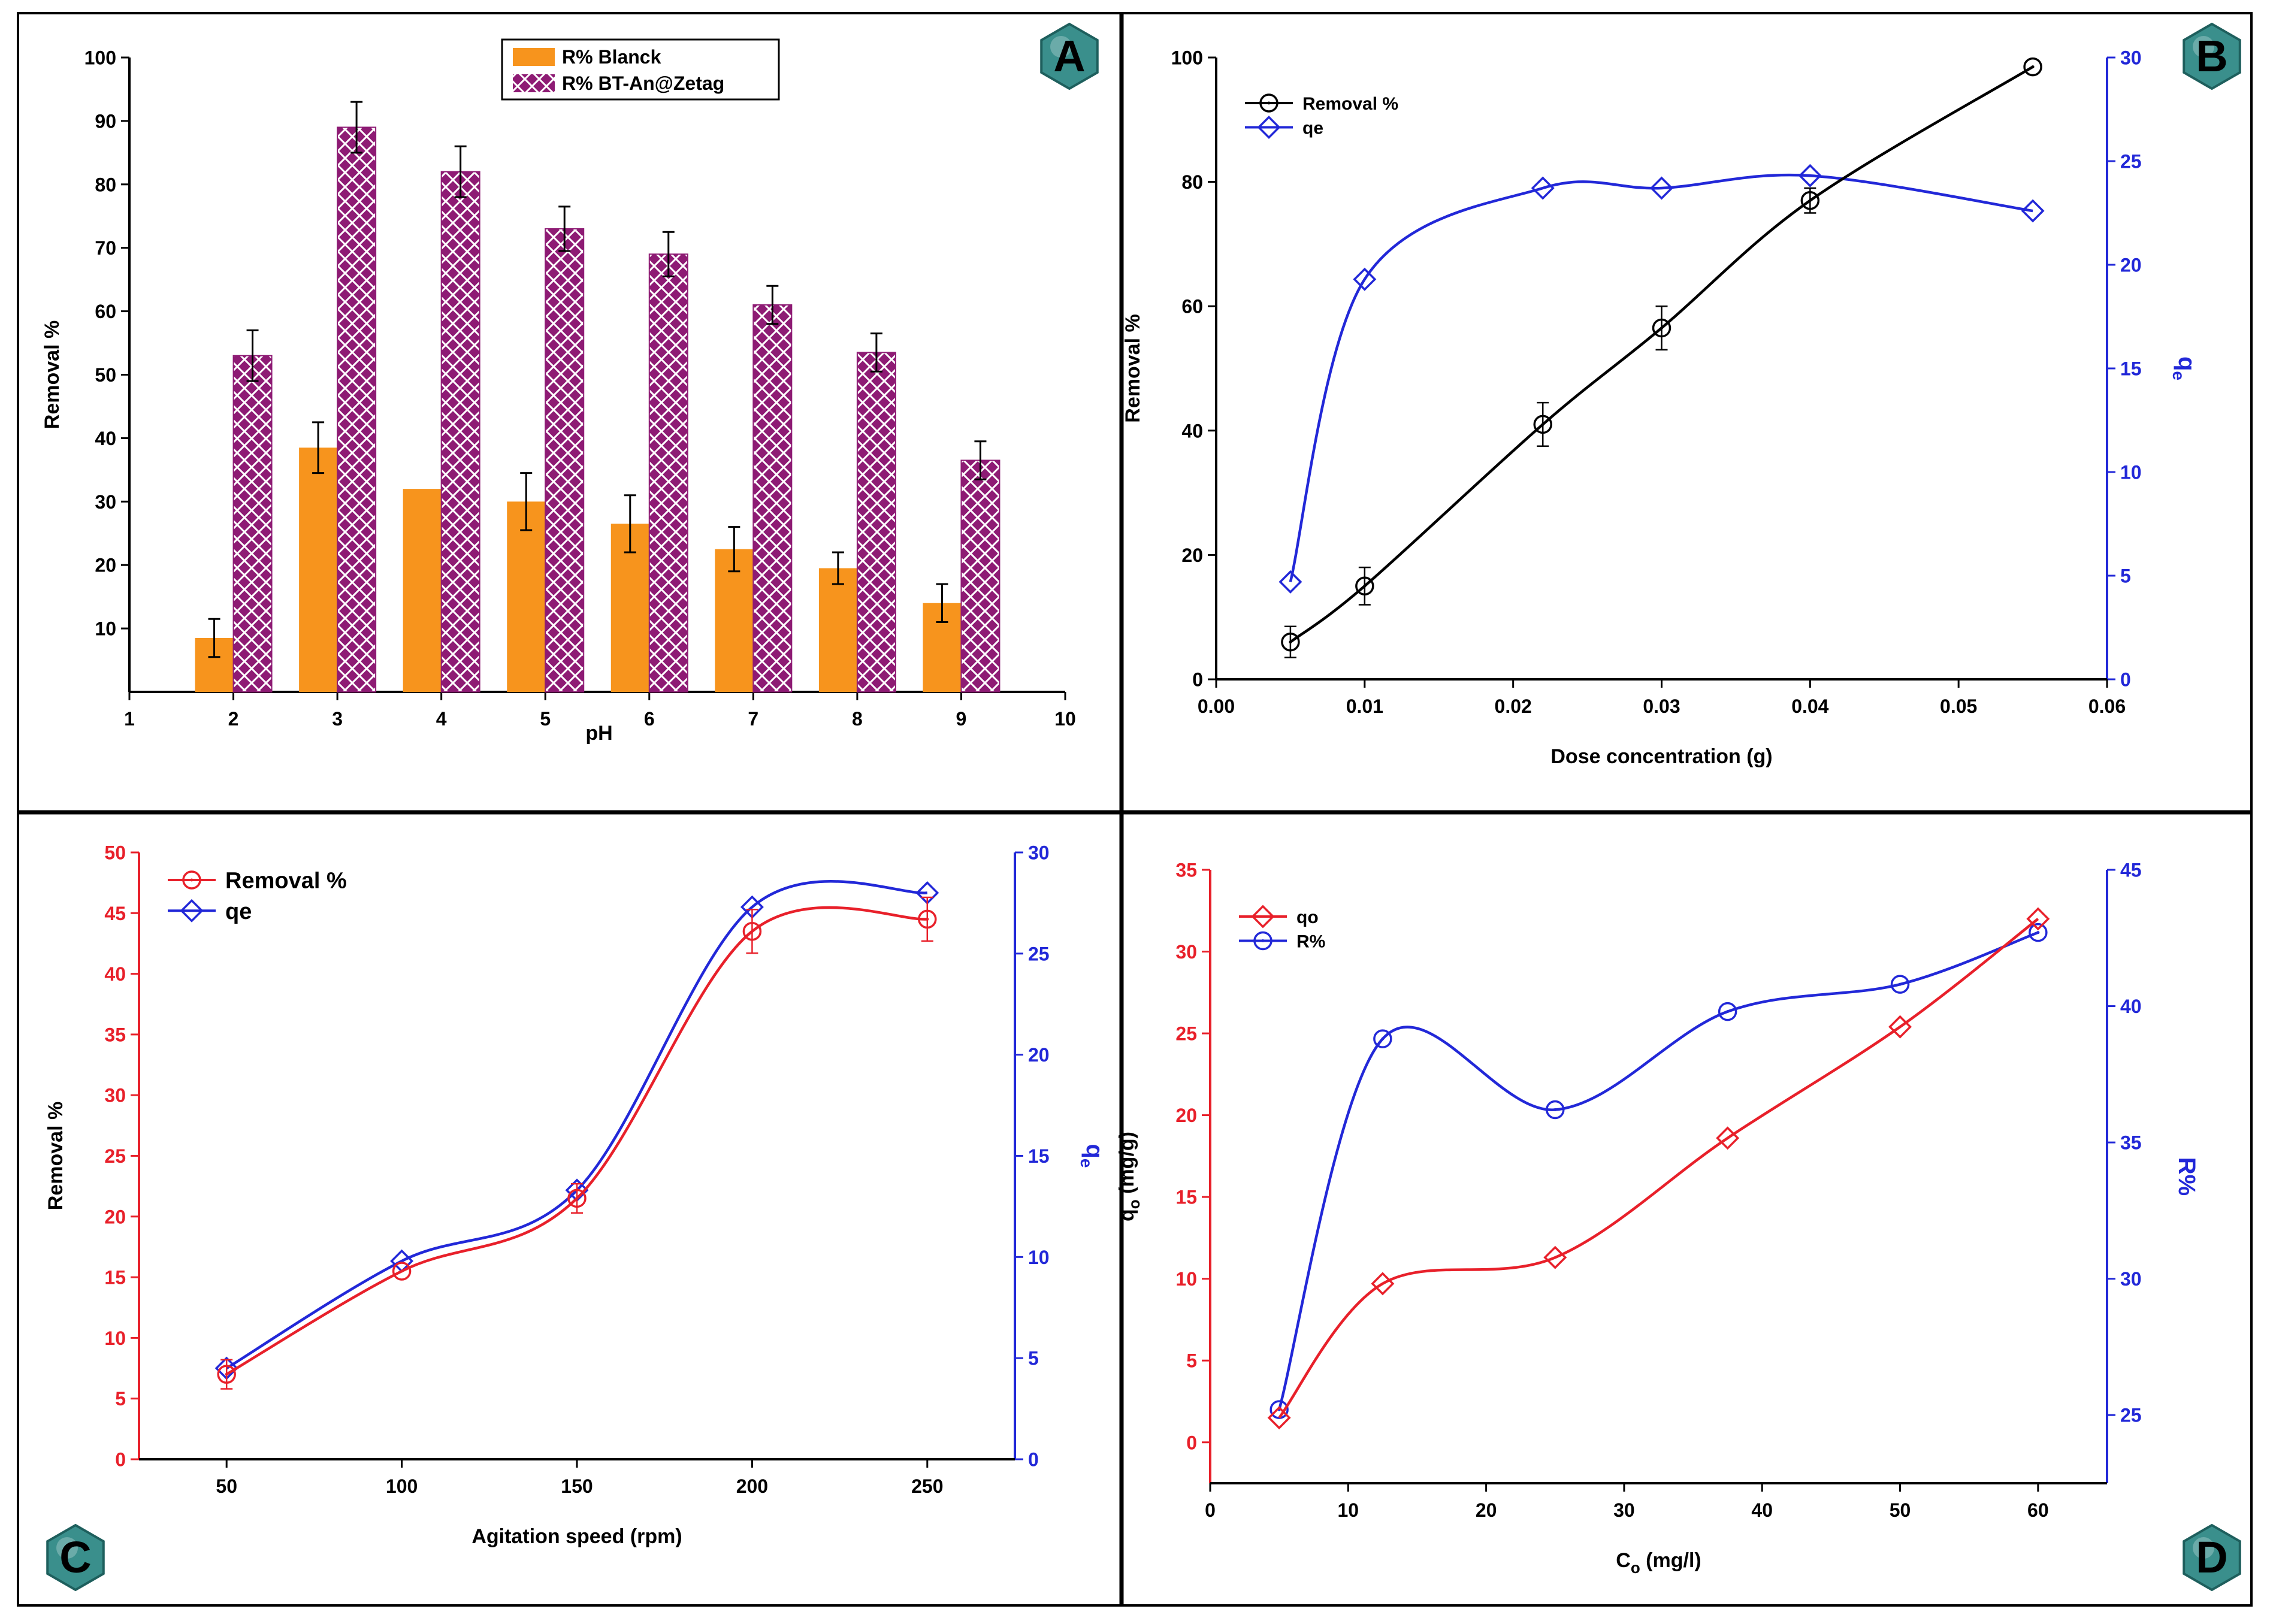 This screenshot has height=1624, width=2270. I want to click on x-tick-label: 0, so click(1210, 1510).